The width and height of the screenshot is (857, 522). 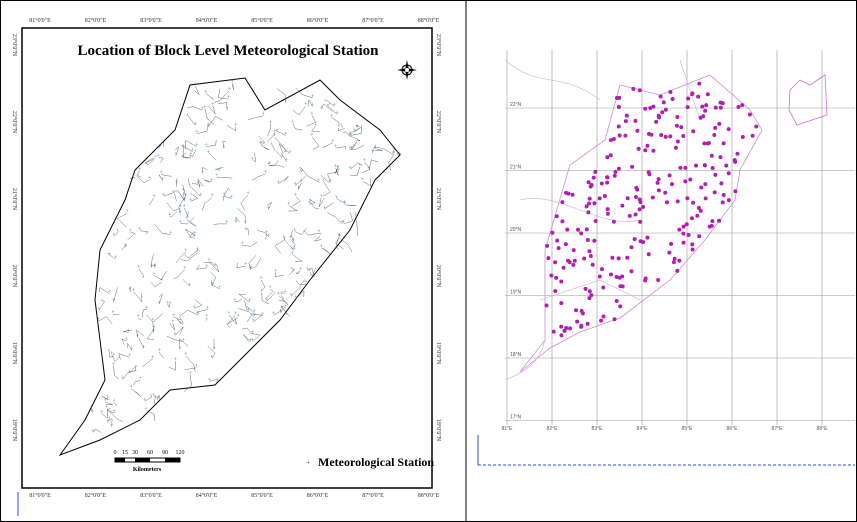 I want to click on longitude-label: 83°0'0"E, so click(x=151, y=20).